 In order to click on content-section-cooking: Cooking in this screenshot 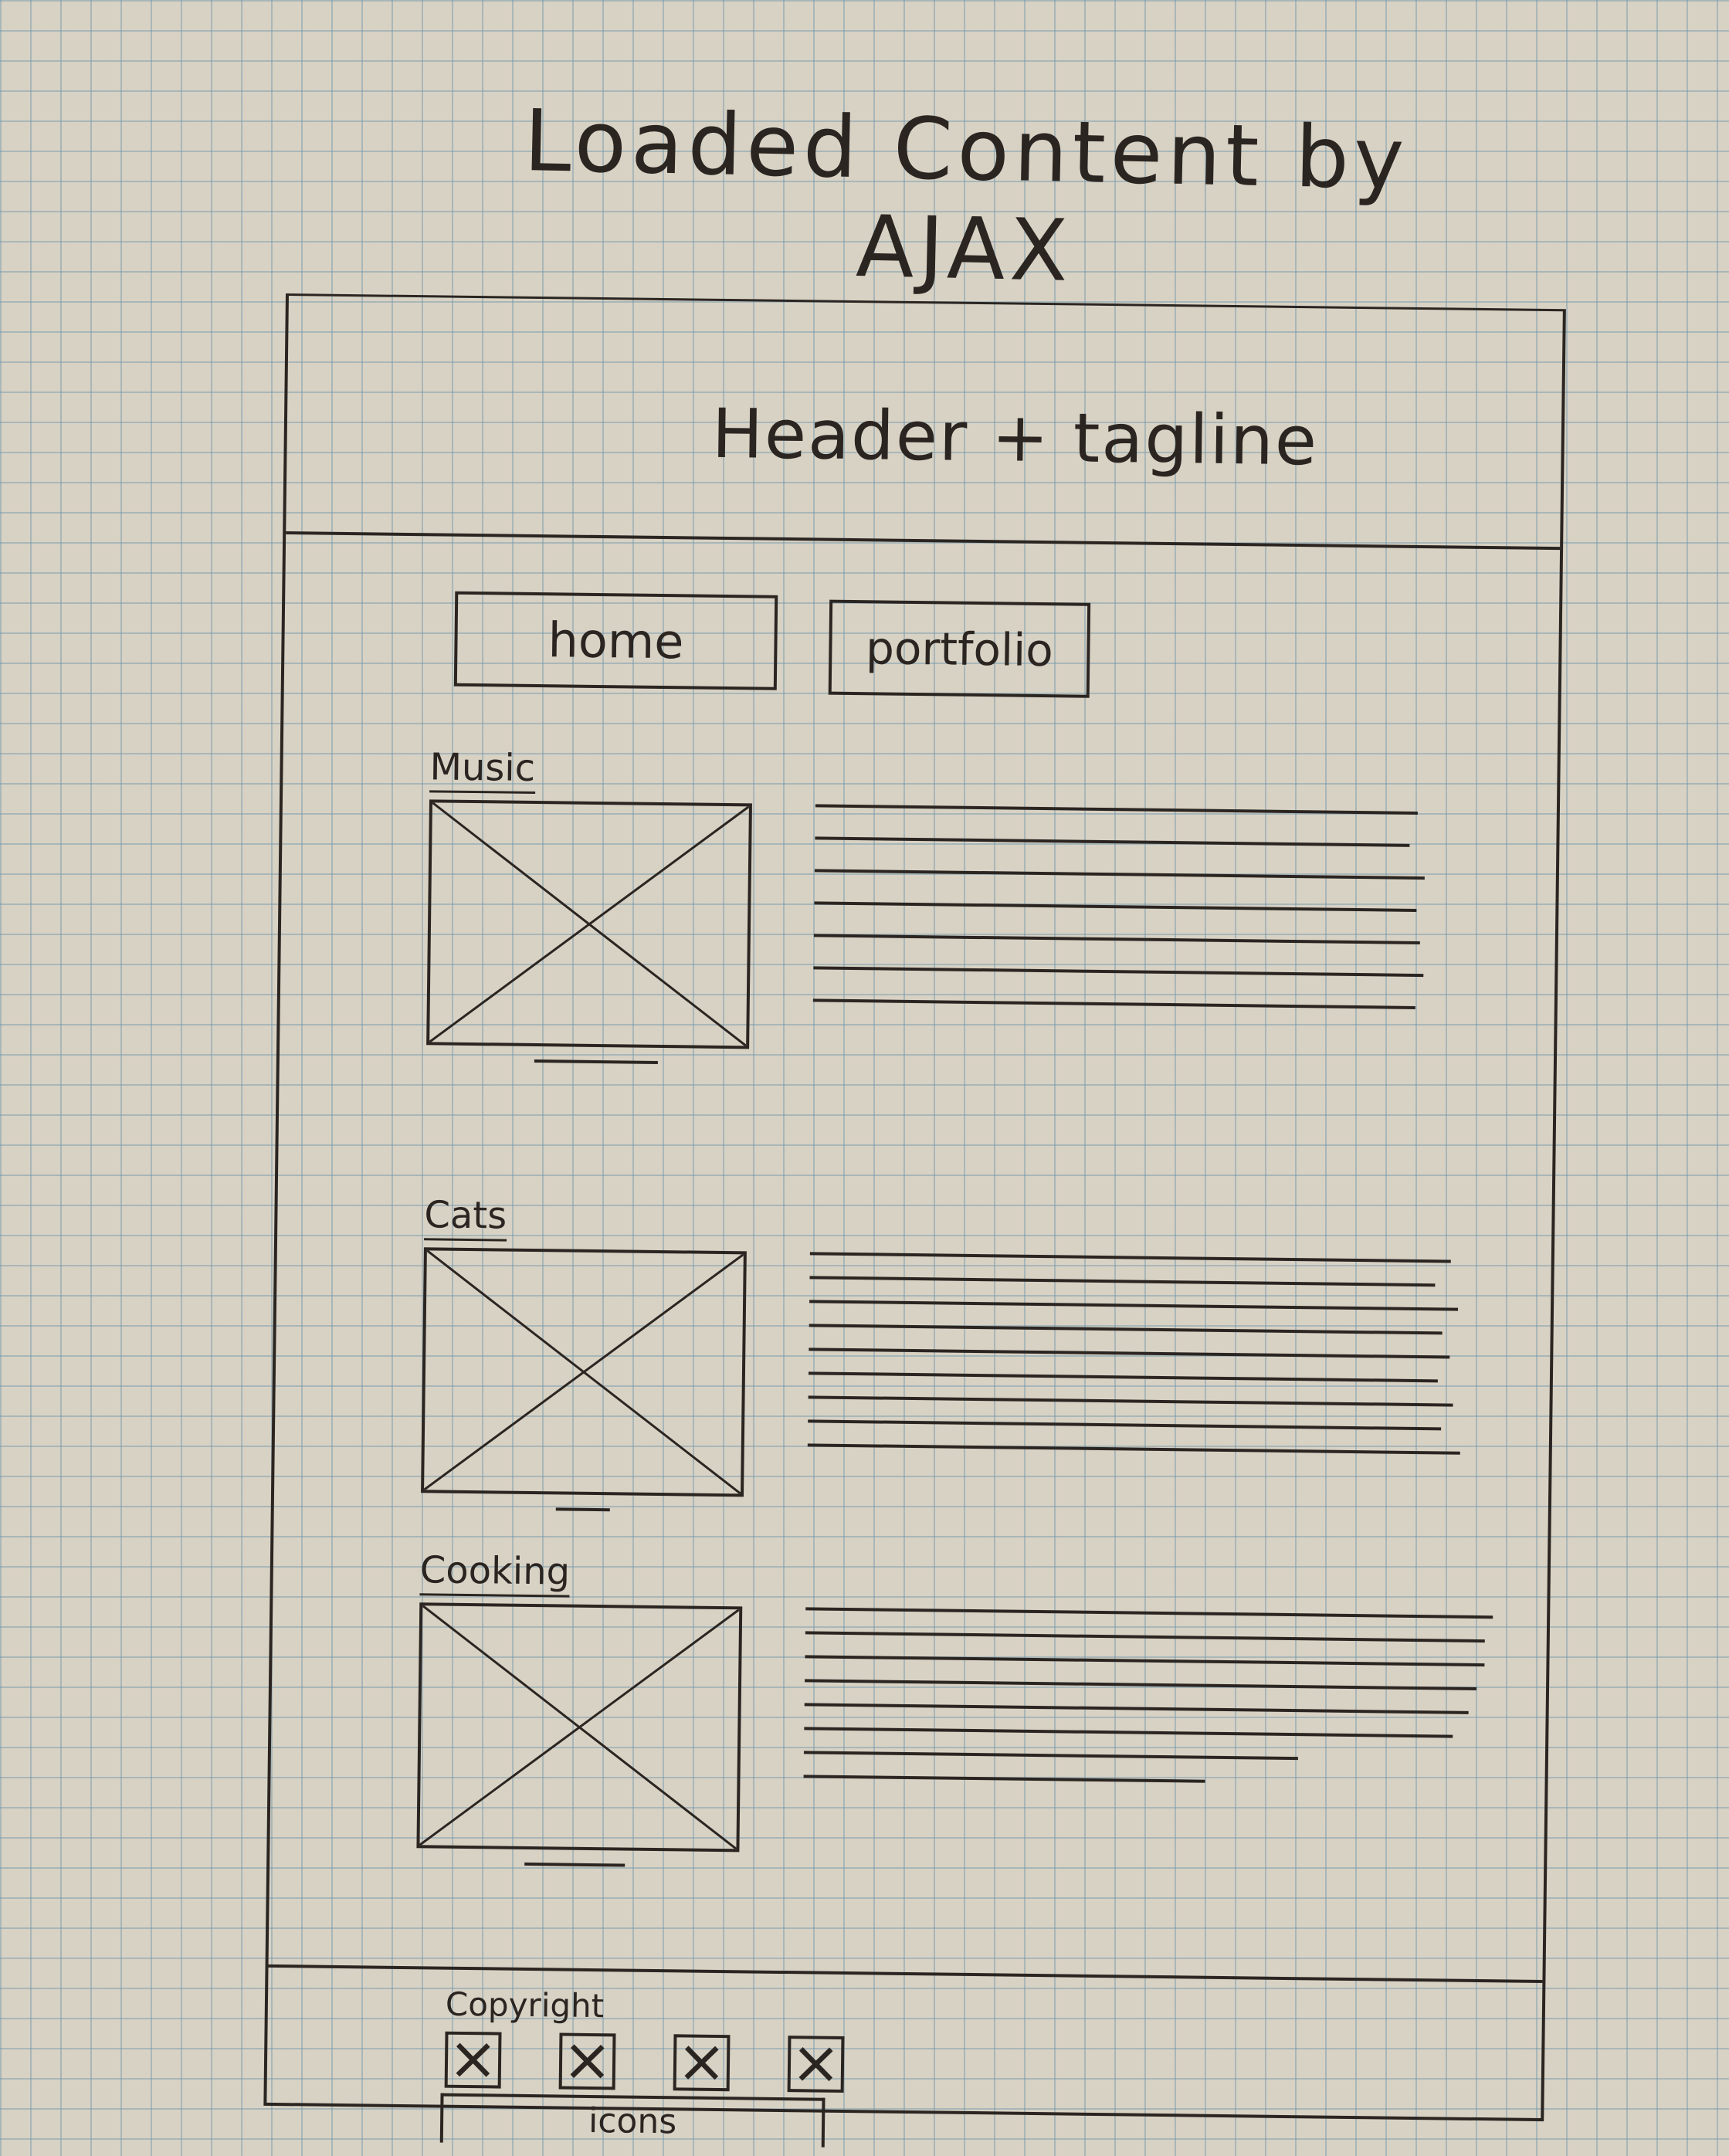, I will do `click(954, 1728)`.